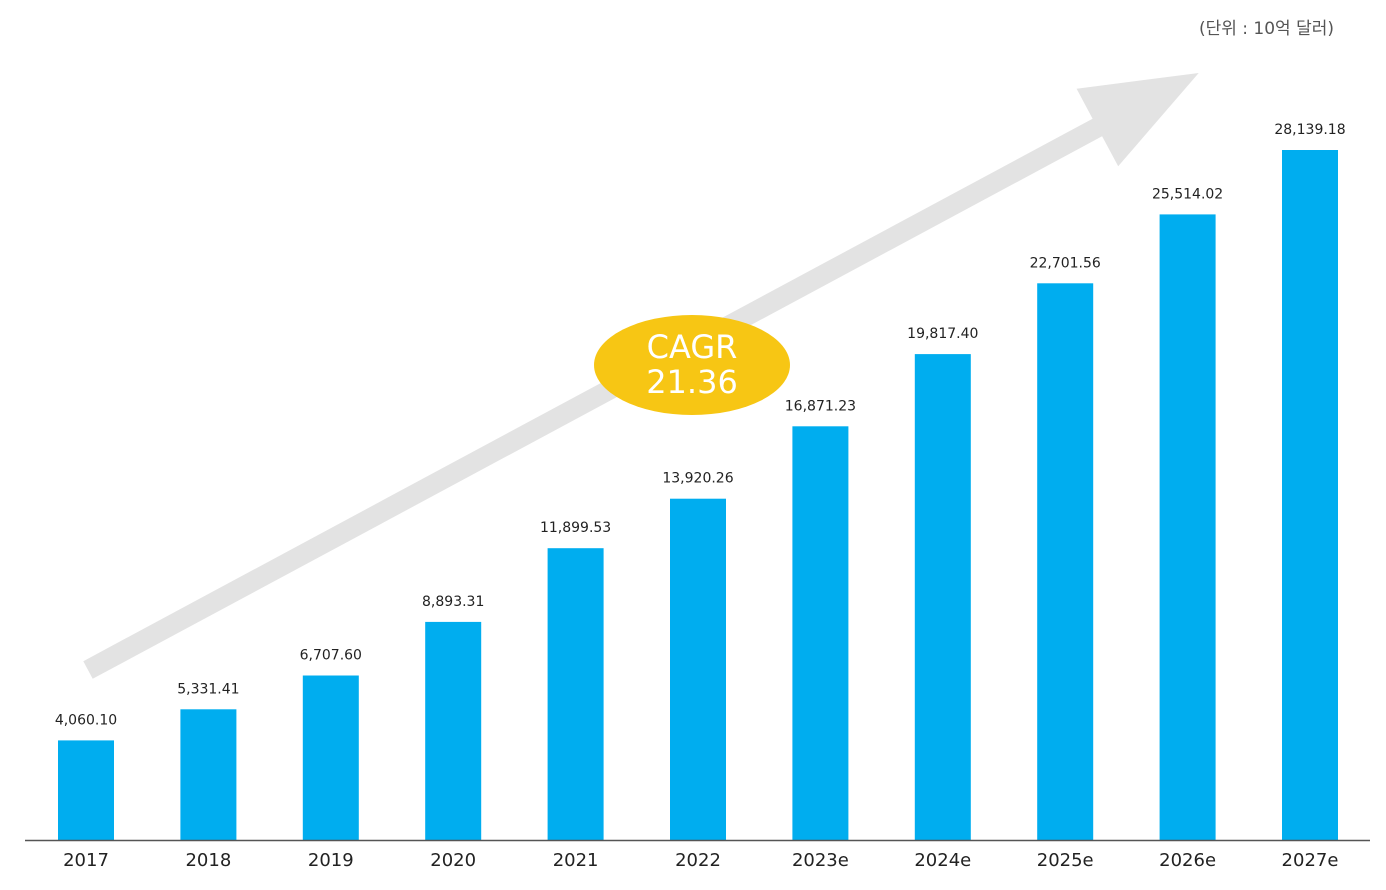 This screenshot has width=1386, height=890. Describe the element at coordinates (453, 602) in the screenshot. I see `value-label-2020: 8,893.31` at that location.